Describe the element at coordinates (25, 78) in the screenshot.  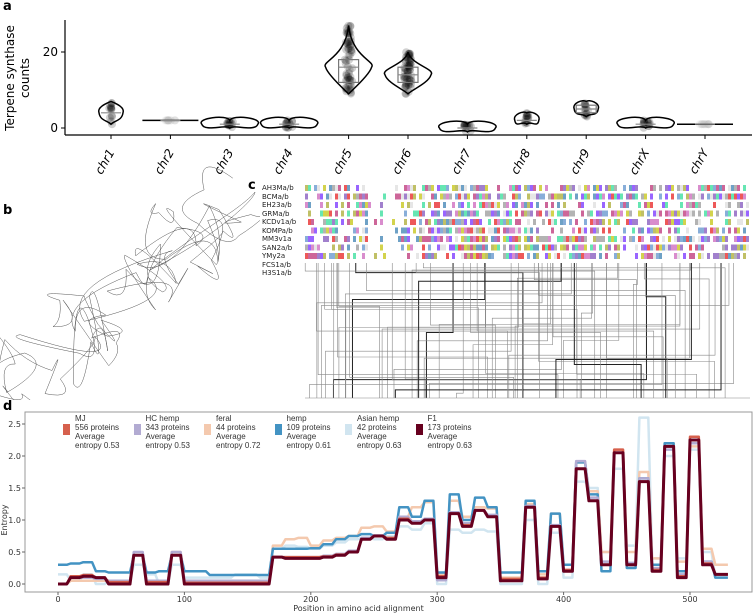
I see `y-axis-label: counts` at that location.